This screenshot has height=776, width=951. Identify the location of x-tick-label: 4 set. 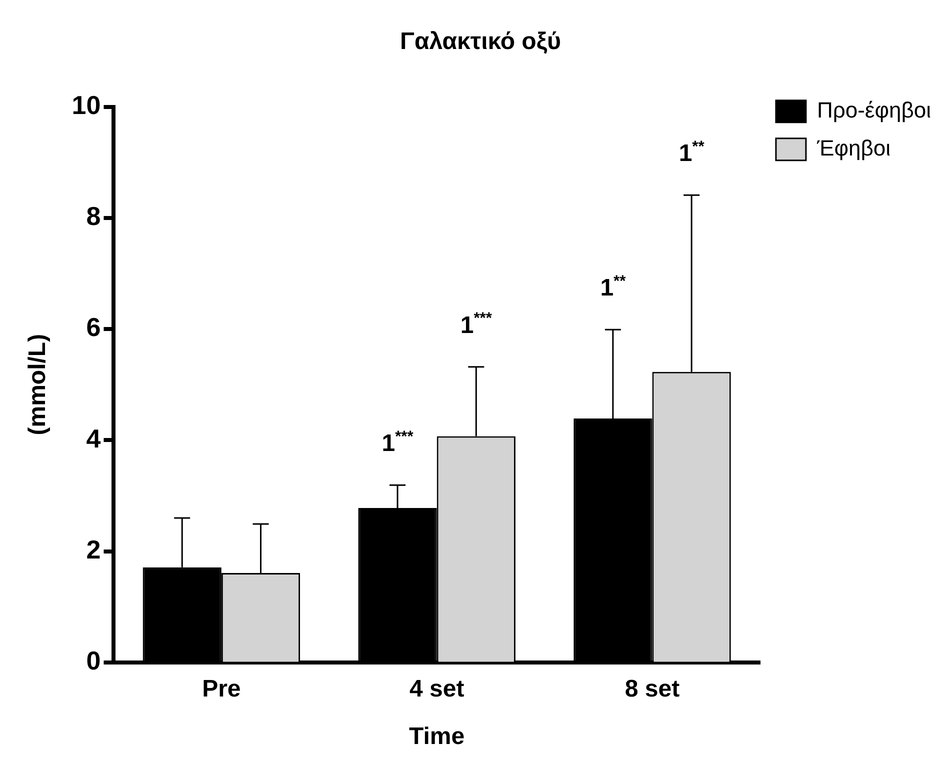
(436, 688).